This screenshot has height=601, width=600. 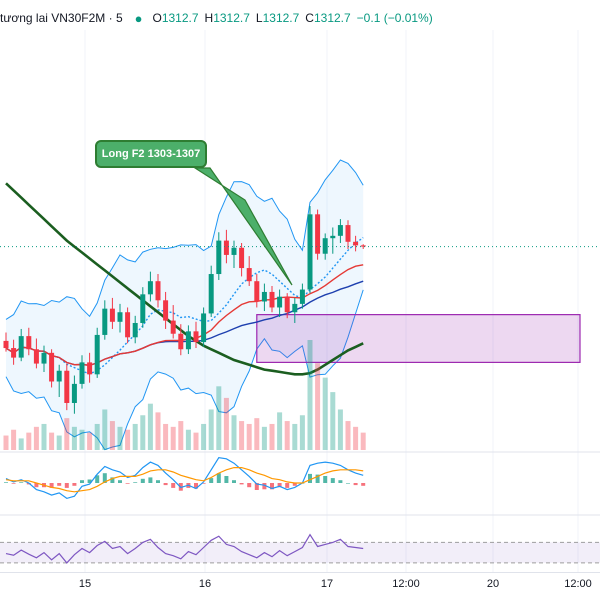 I want to click on macd-pane, so click(x=185, y=478).